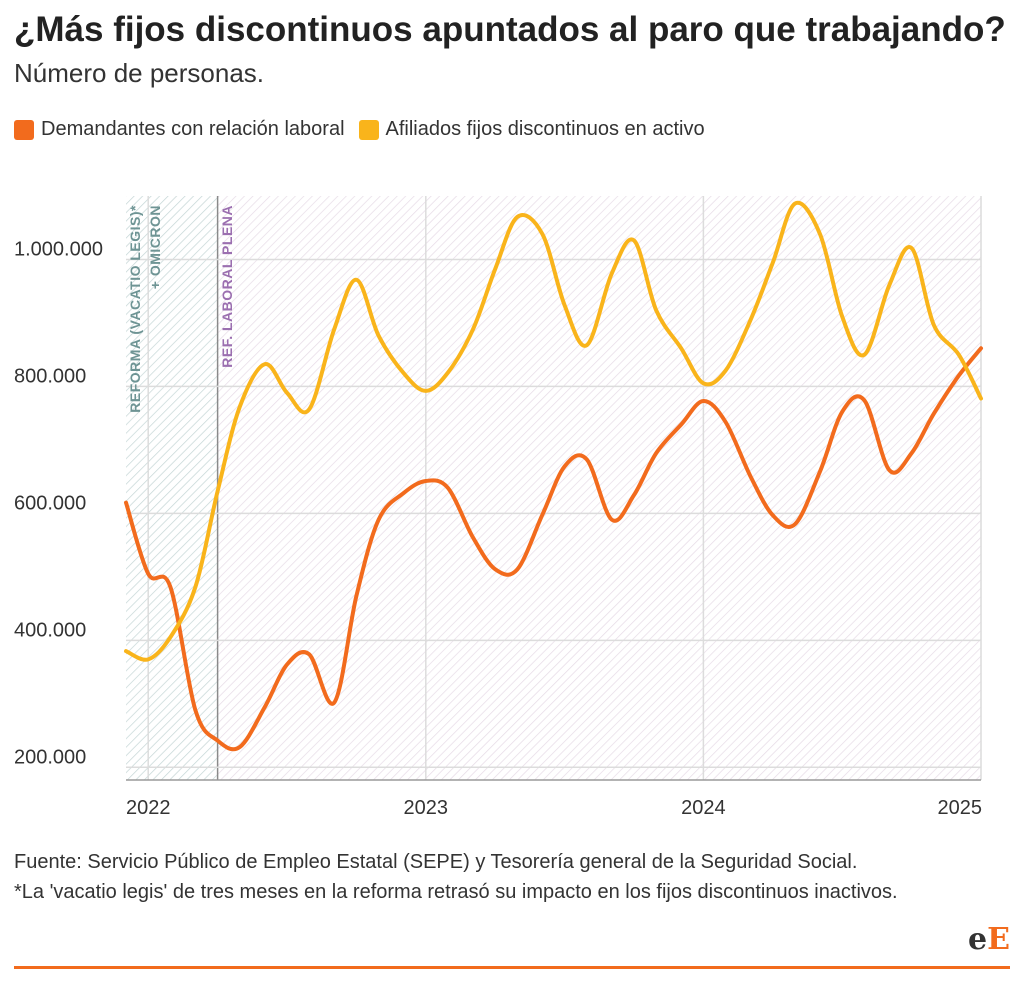  What do you see at coordinates (135, 309) in the screenshot?
I see `annotation-reforma-line1: REFORMA (VACATIO LEGIS)*` at bounding box center [135, 309].